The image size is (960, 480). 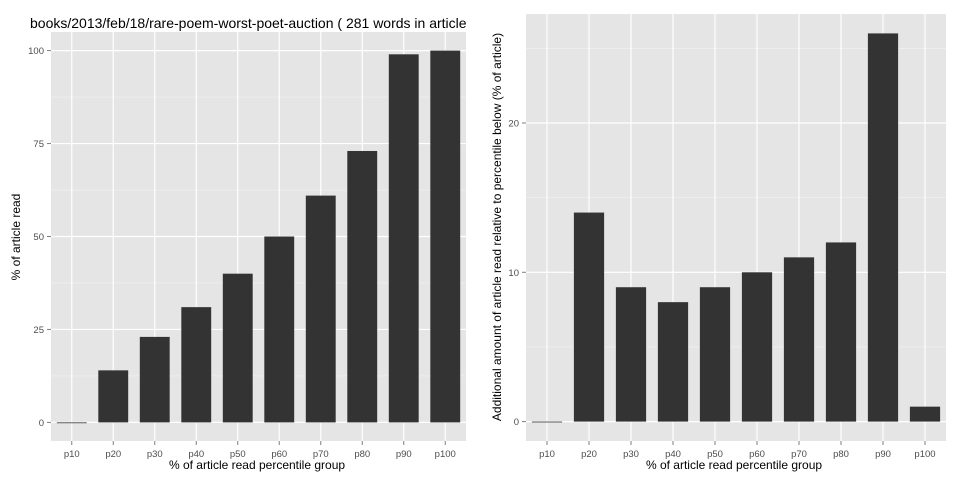 What do you see at coordinates (260, 450) in the screenshot?
I see `left-x-ticks: p10 p20 p30 p40 p50 p60 p70 p80 p90 p100` at bounding box center [260, 450].